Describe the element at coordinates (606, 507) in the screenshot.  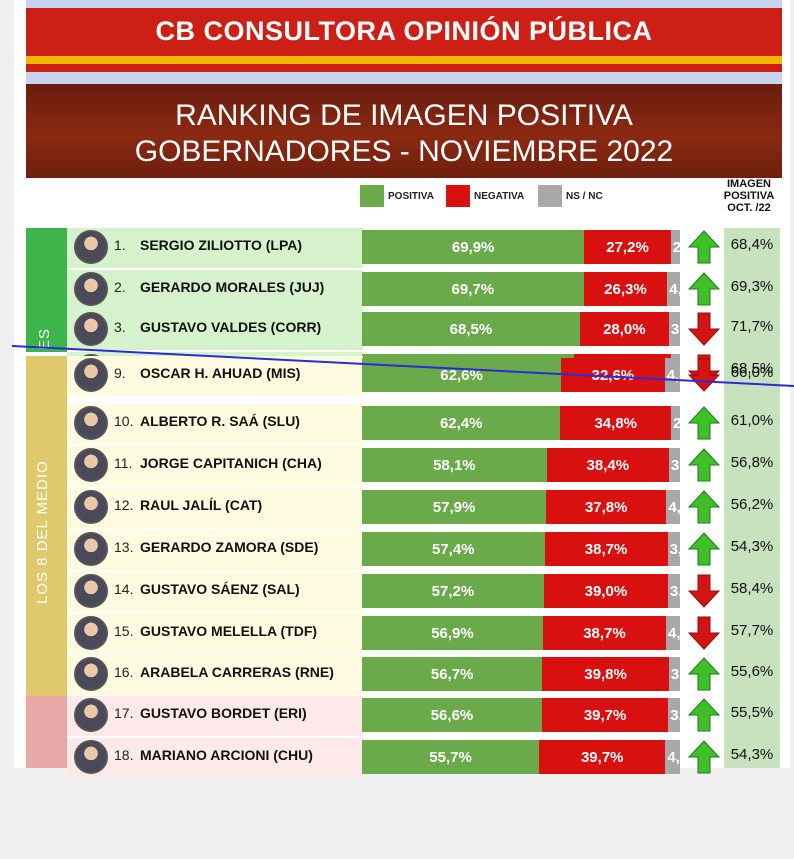
I see `bar-segment-negativa: 37,8%` at that location.